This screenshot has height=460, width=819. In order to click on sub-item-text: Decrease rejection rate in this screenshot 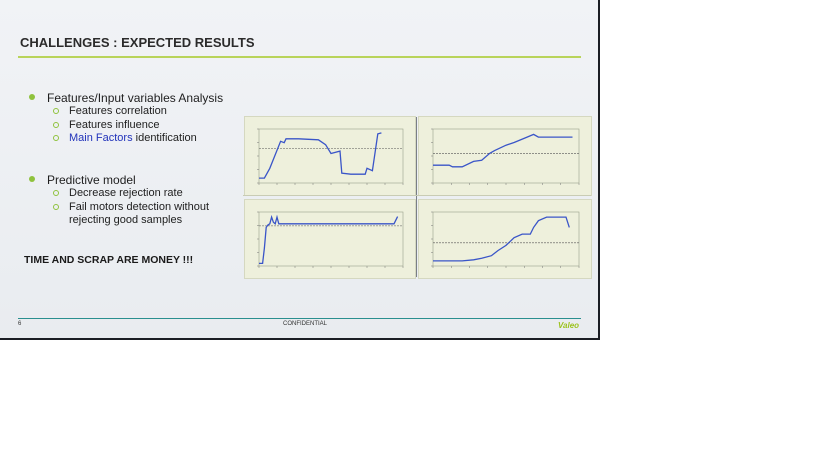, I will do `click(126, 193)`.